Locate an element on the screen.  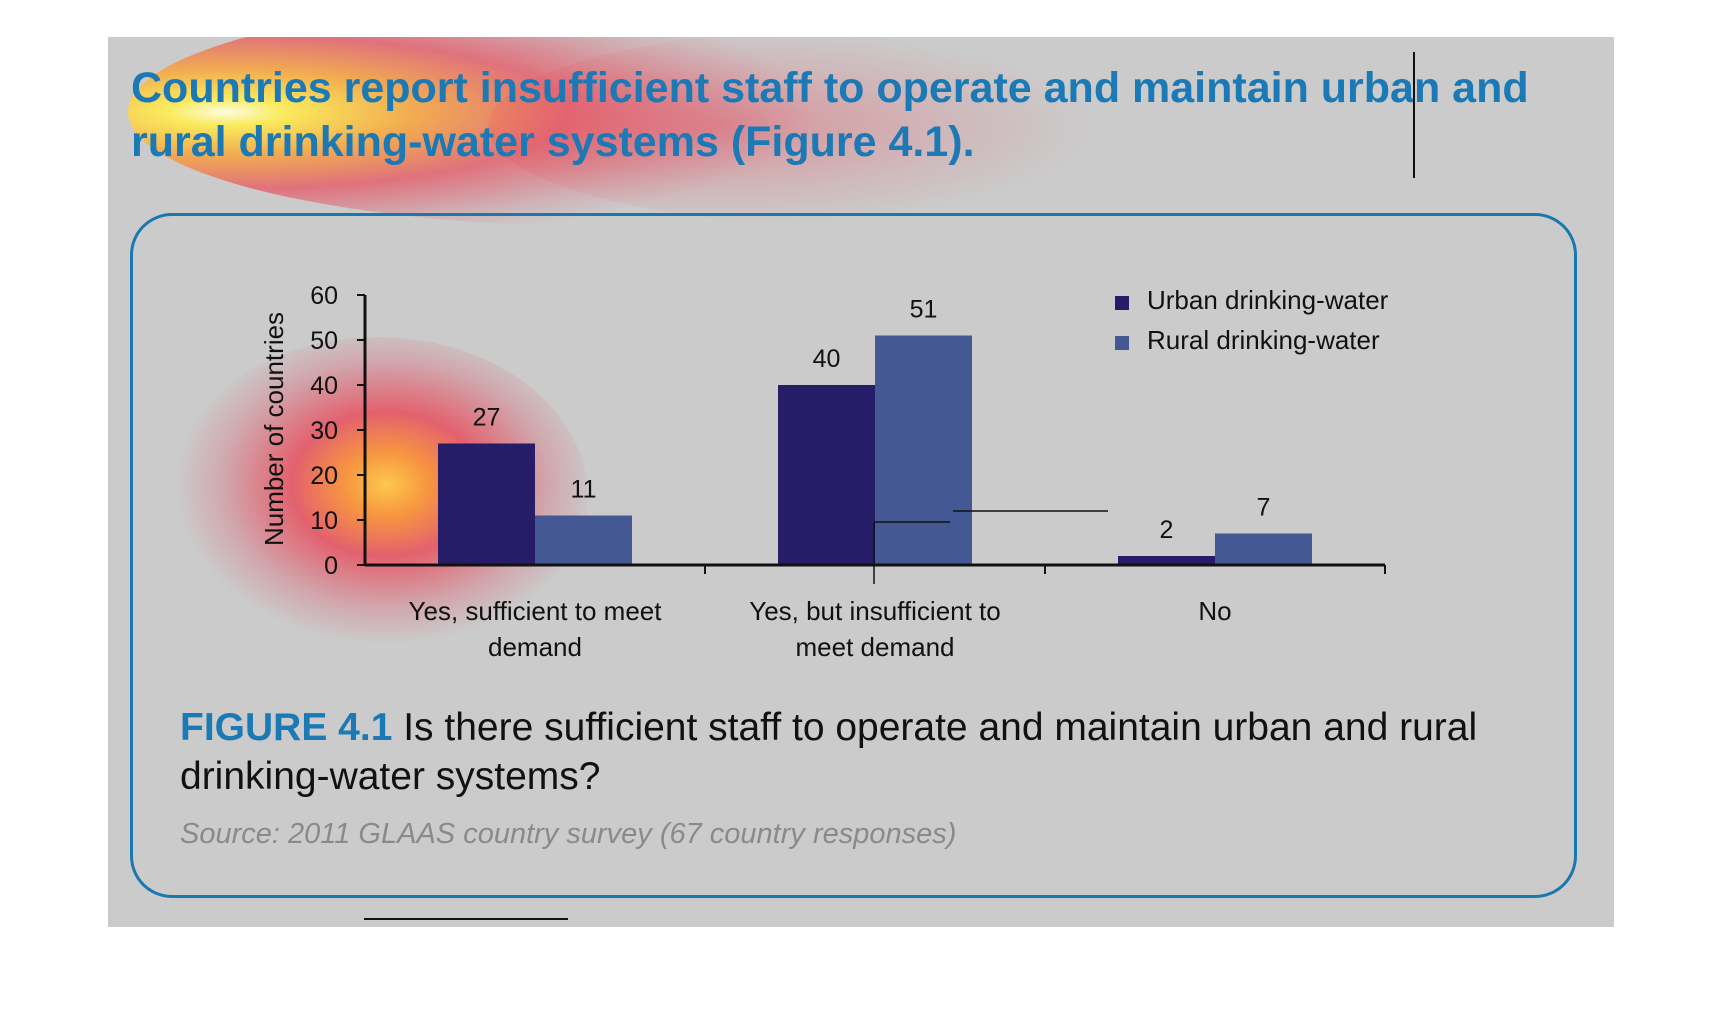
x-category-label: No is located at coordinates (1214, 611).